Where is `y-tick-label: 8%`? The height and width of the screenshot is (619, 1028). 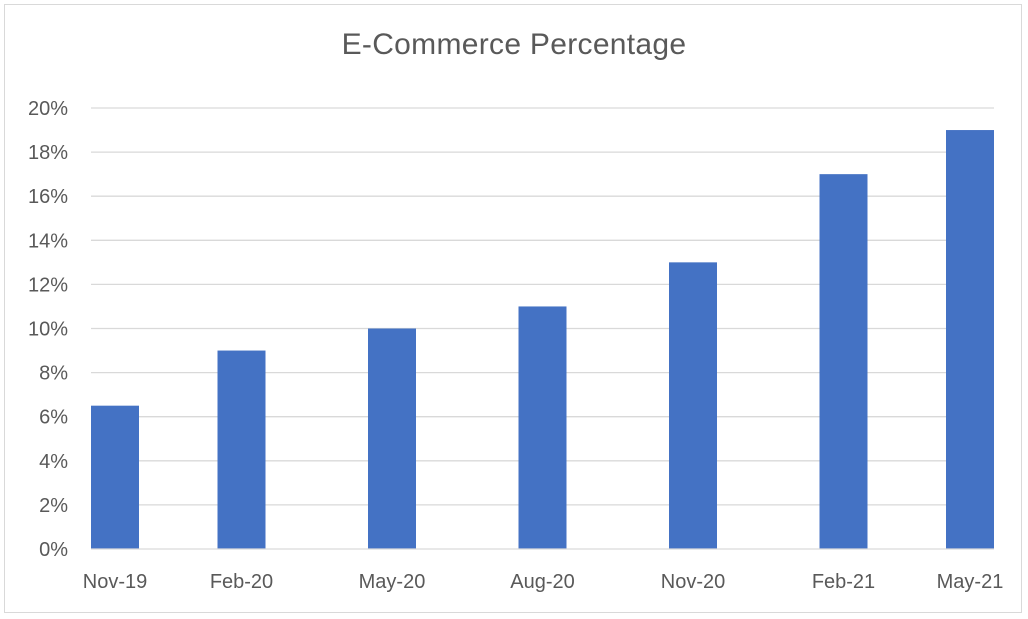 y-tick-label: 8% is located at coordinates (53, 374).